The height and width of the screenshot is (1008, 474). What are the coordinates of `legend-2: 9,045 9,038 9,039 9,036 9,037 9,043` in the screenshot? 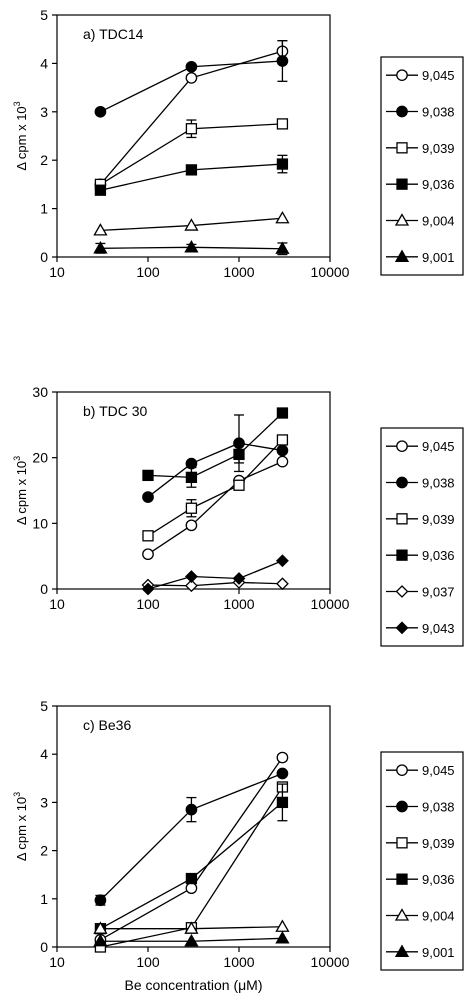 It's located at (422, 537).